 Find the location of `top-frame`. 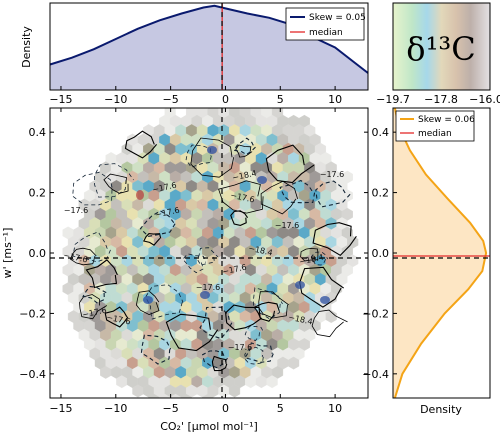

top-frame is located at coordinates (209, 46).